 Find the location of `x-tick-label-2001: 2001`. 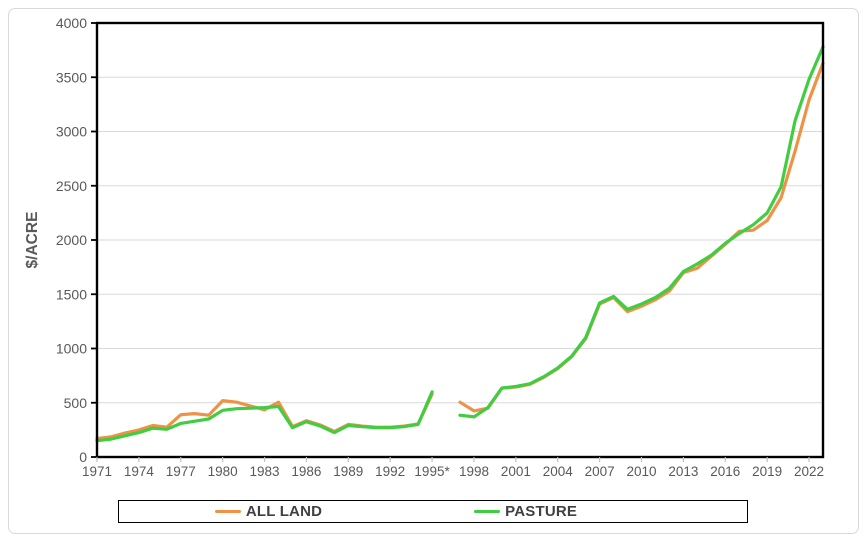

x-tick-label-2001: 2001 is located at coordinates (516, 471).